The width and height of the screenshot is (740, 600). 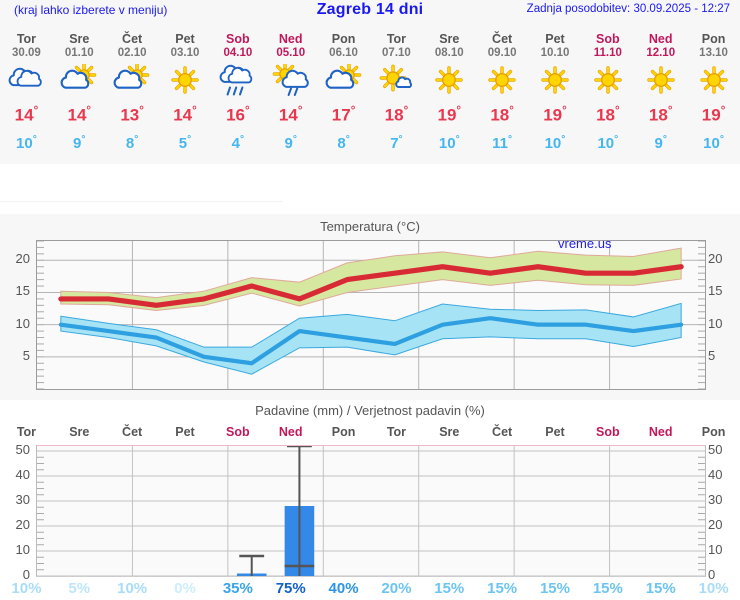 What do you see at coordinates (185, 53) in the screenshot?
I see `day-date: 03.10` at bounding box center [185, 53].